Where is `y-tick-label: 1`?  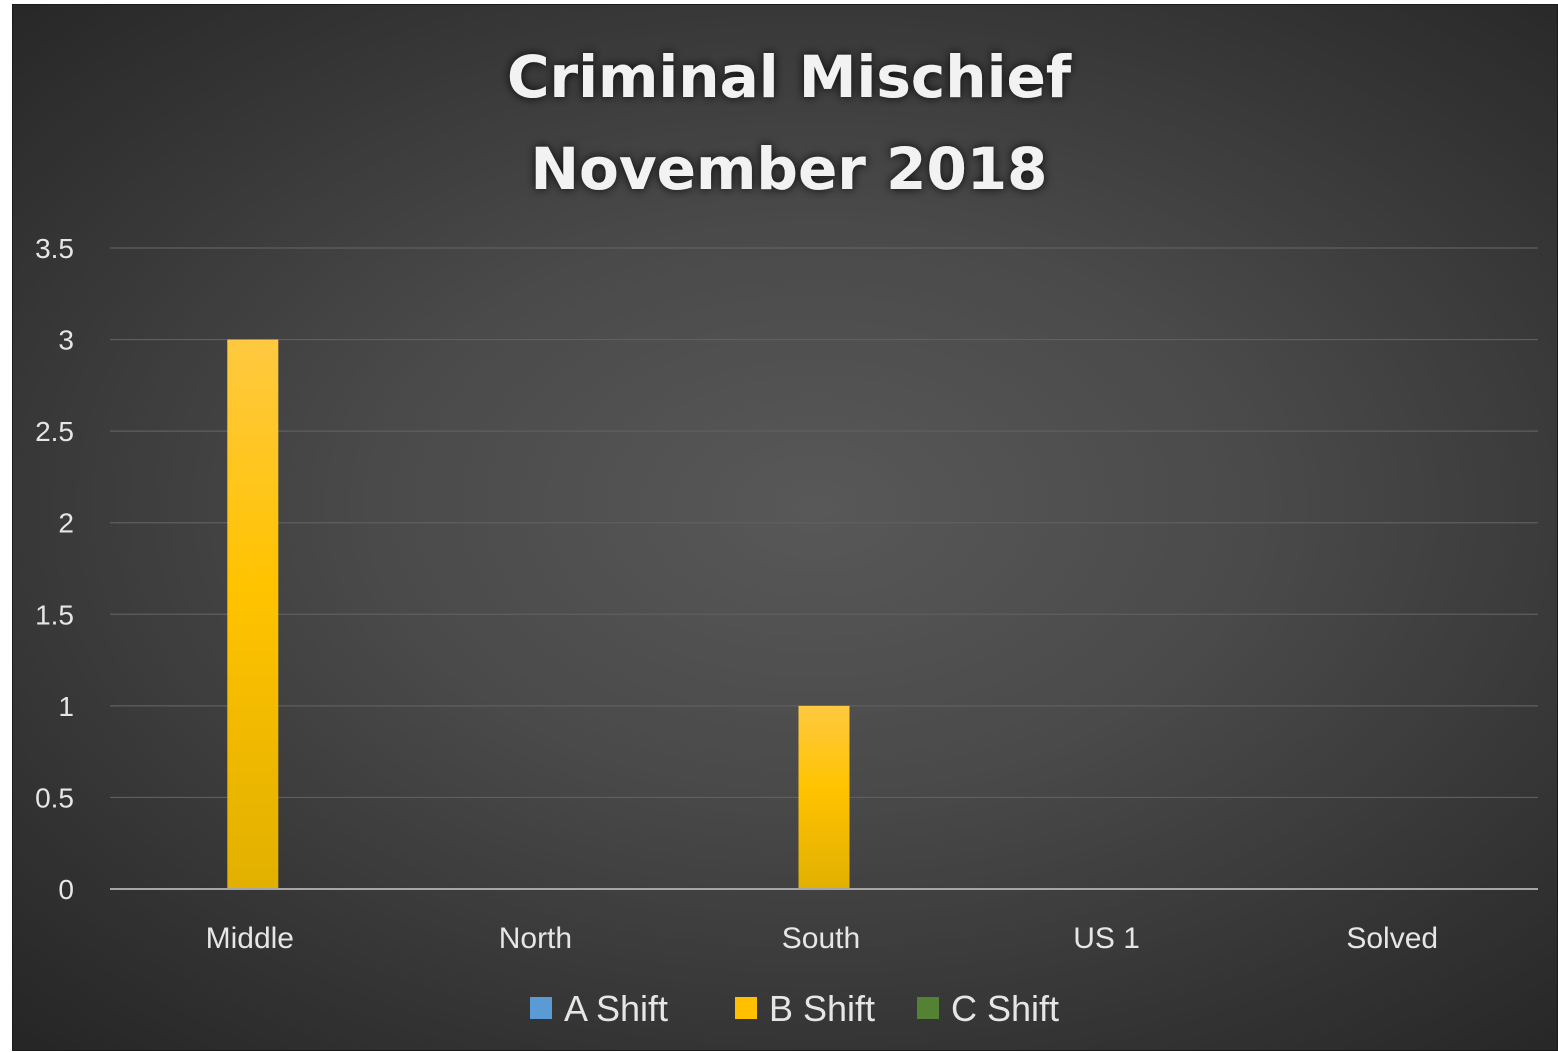 y-tick-label: 1 is located at coordinates (66, 706).